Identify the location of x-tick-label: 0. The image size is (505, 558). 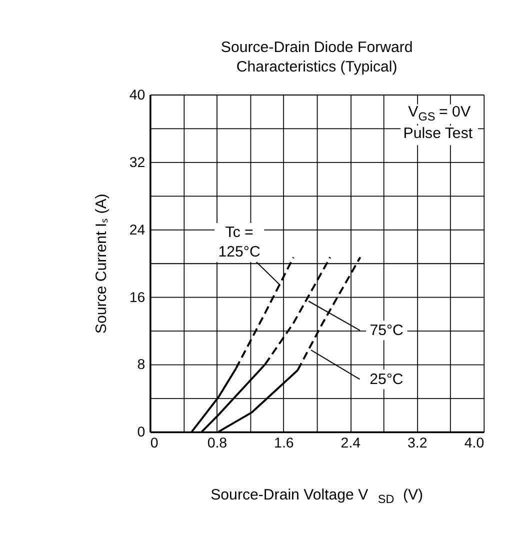
(154, 443).